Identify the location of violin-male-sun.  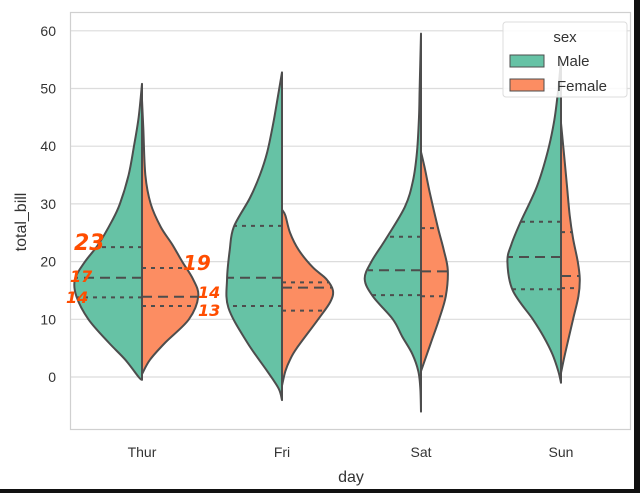
(534, 221).